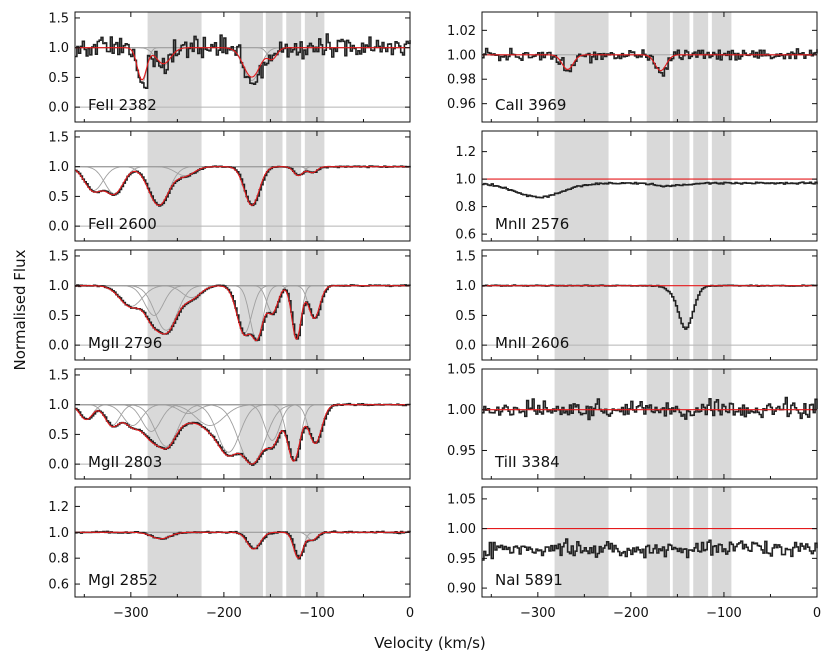 The image size is (830, 661). What do you see at coordinates (461, 370) in the screenshot?
I see `y-tick-label: 1.05` at bounding box center [461, 370].